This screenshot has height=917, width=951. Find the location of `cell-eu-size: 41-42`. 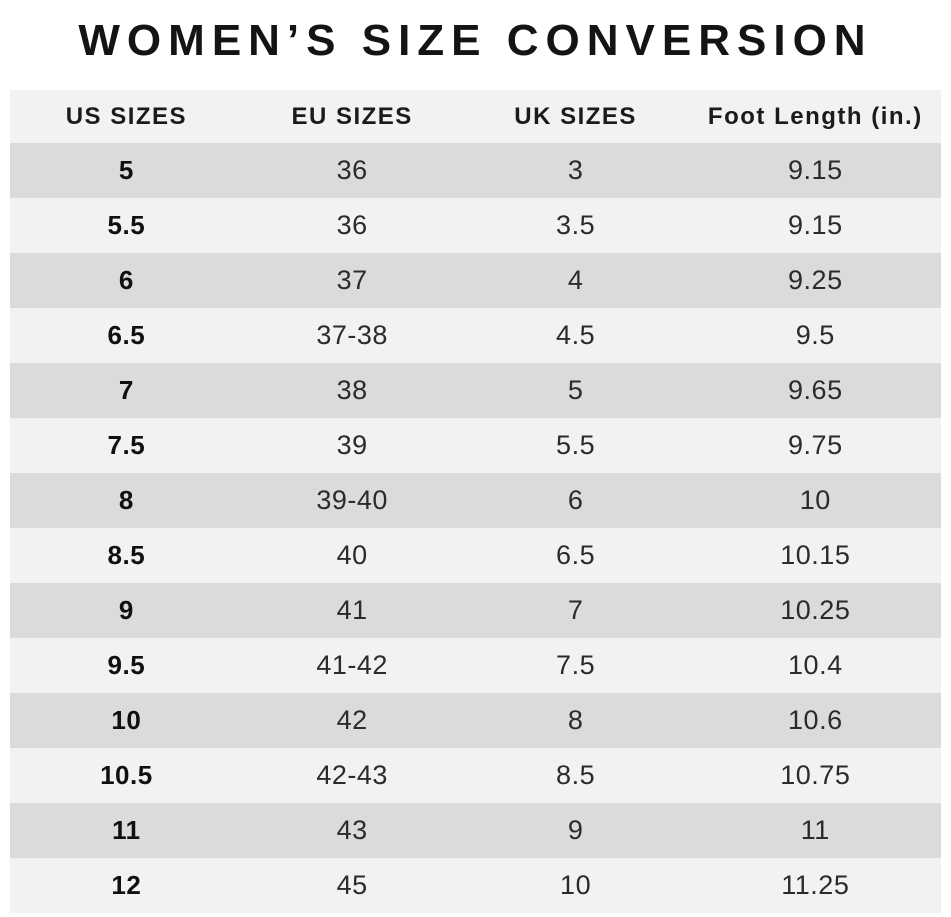

cell-eu-size: 41-42 is located at coordinates (352, 665).